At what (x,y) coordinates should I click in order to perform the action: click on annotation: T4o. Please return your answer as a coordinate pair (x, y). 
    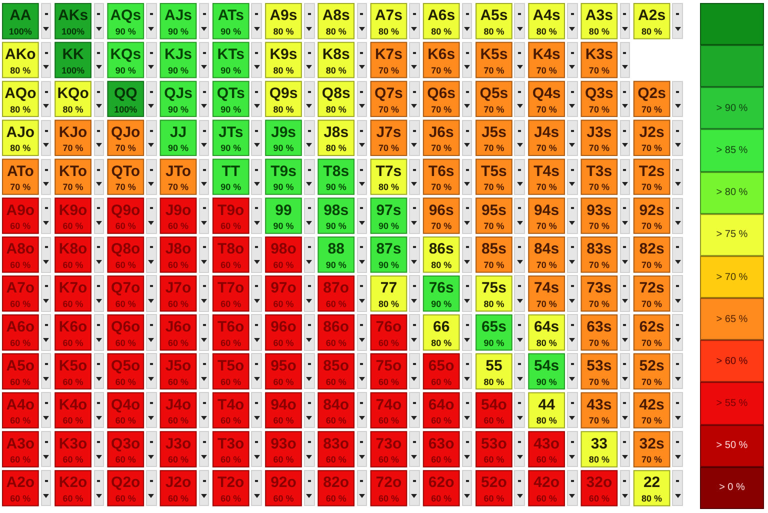
    Looking at the image, I should click on (231, 405).